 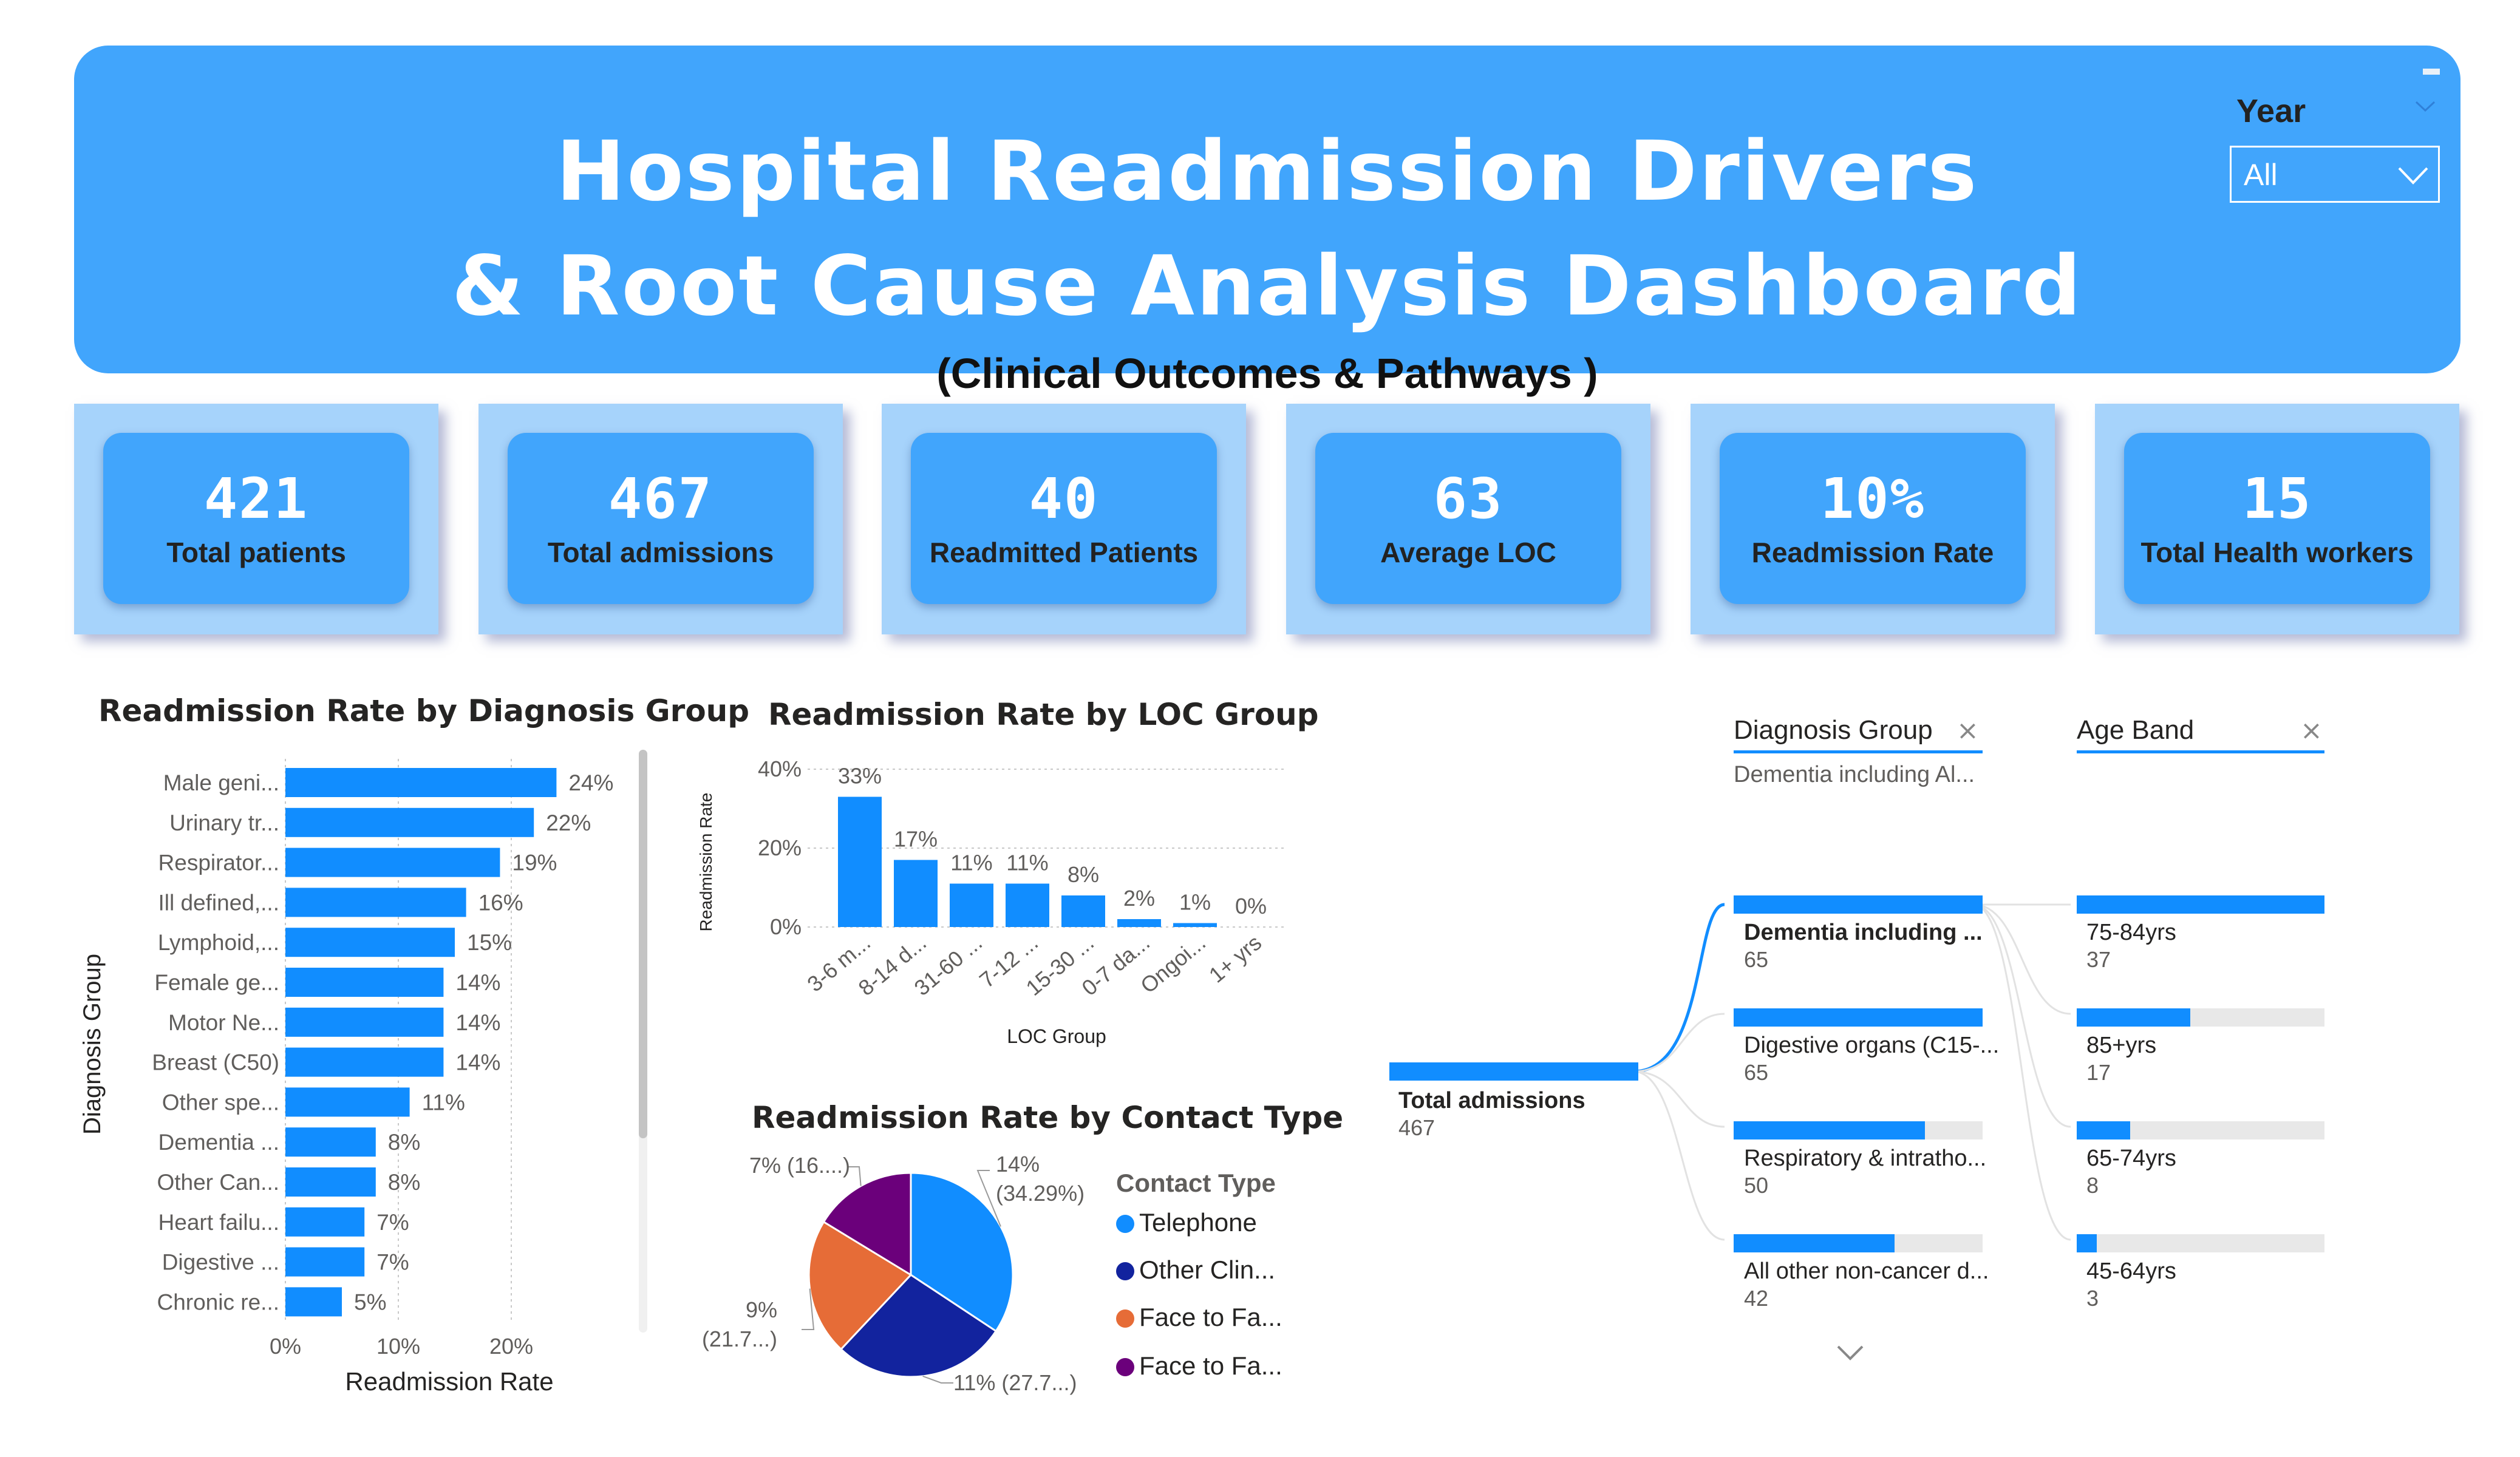 What do you see at coordinates (2271, 111) in the screenshot?
I see `year-slicer-label: Year` at bounding box center [2271, 111].